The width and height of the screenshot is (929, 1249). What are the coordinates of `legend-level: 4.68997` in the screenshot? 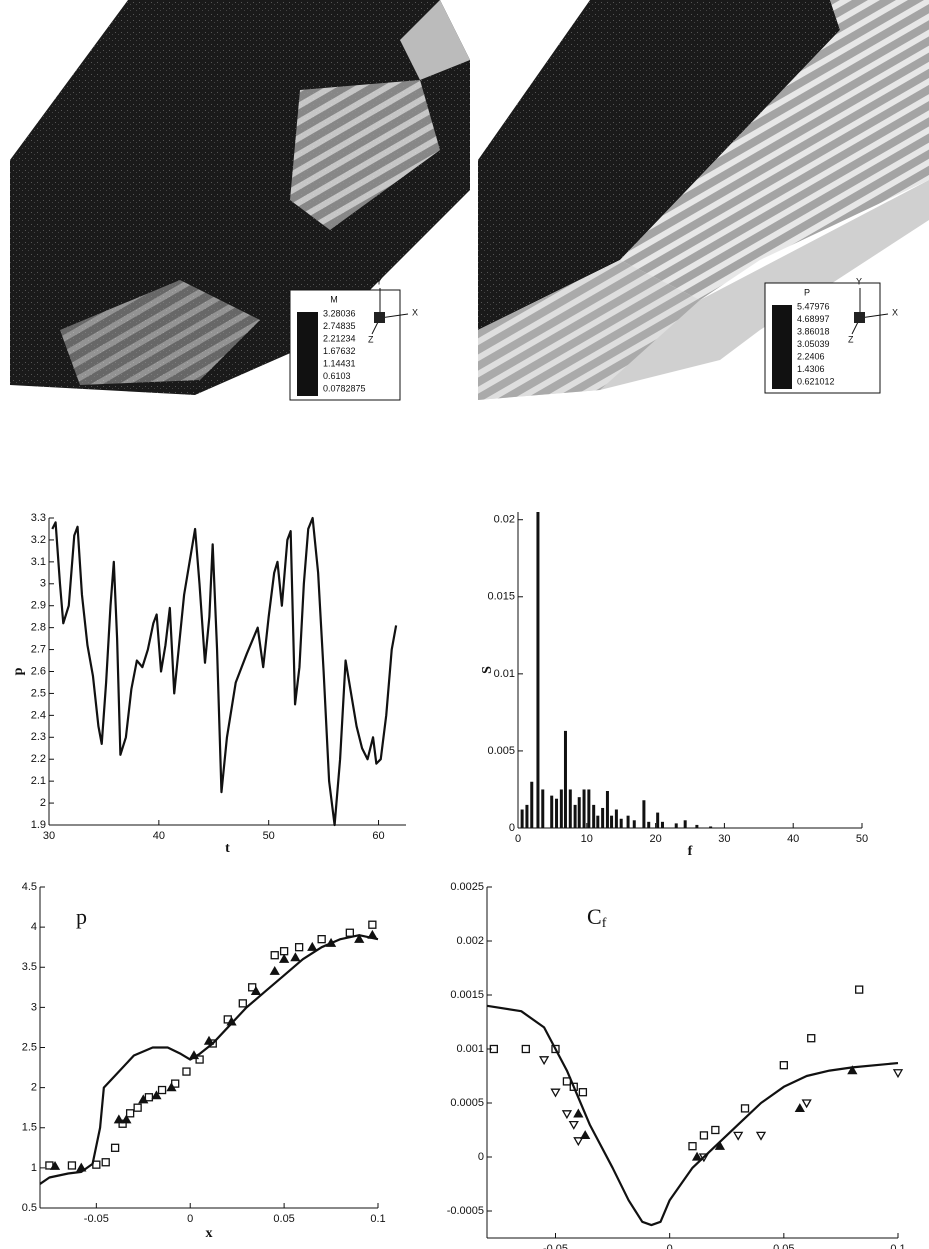 It's located at (813, 319).